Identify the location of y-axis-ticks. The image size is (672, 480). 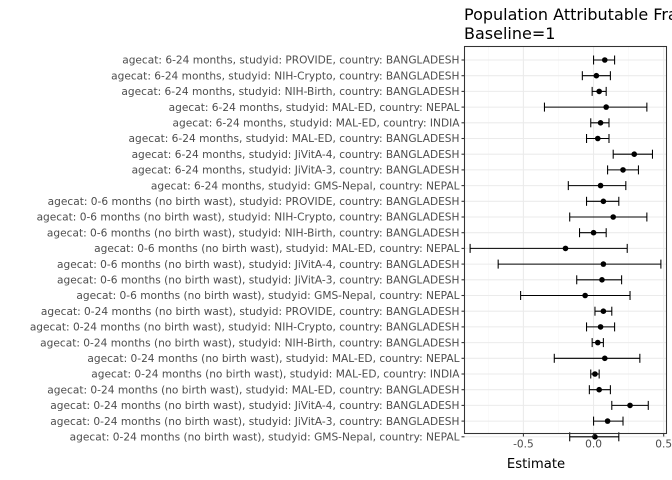
(463, 248).